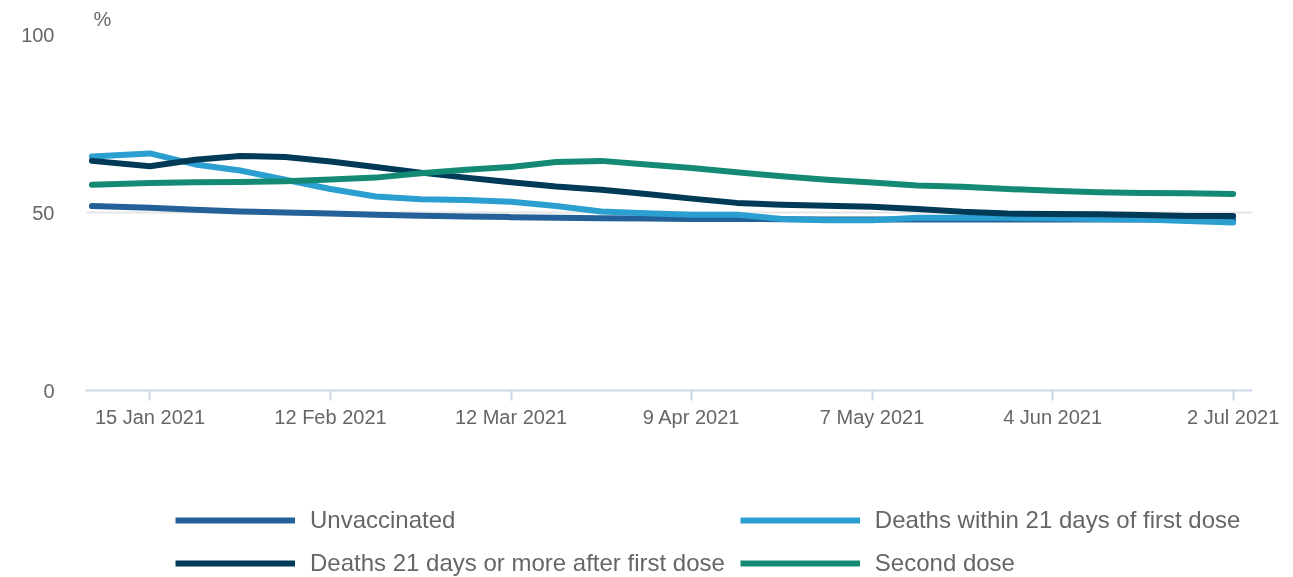 The image size is (1293, 577). Describe the element at coordinates (38, 34) in the screenshot. I see `y-tick-label: 100` at that location.